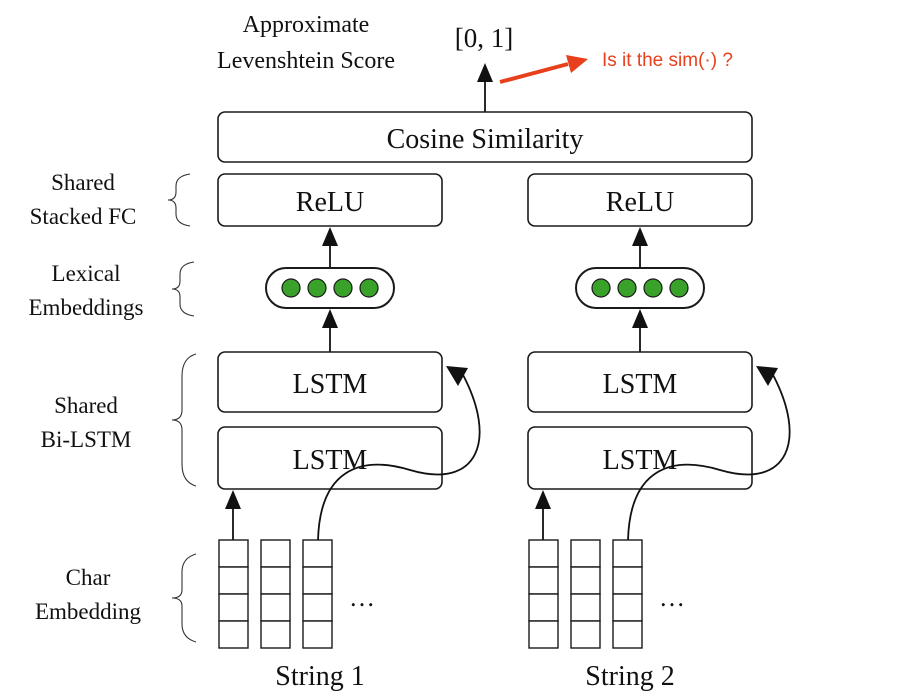 The height and width of the screenshot is (700, 914). Describe the element at coordinates (86, 405) in the screenshot. I see `label-bilstm-line1: Shared` at that location.